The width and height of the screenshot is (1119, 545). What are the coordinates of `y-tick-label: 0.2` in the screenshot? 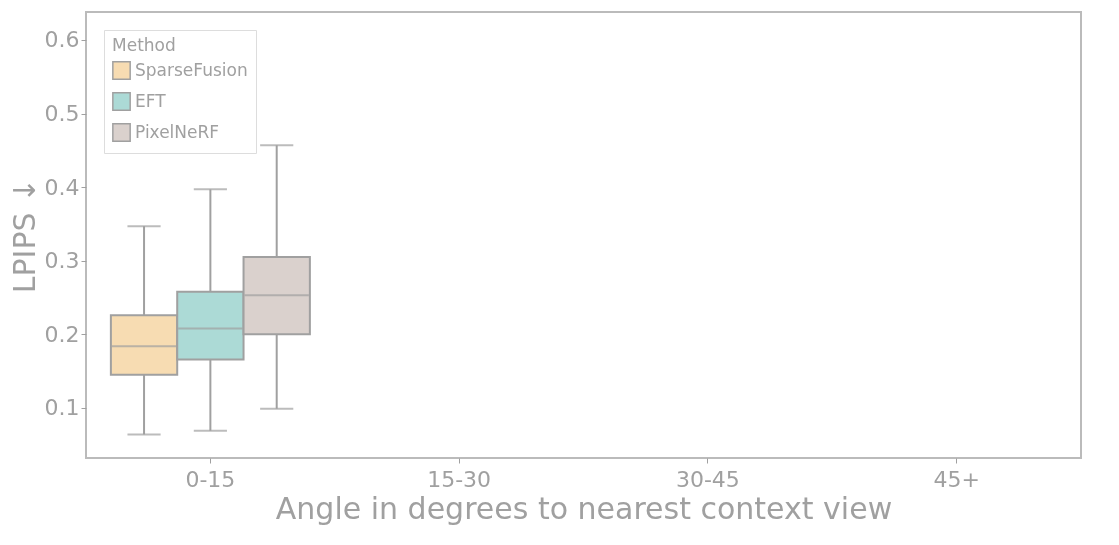 It's located at (62, 334).